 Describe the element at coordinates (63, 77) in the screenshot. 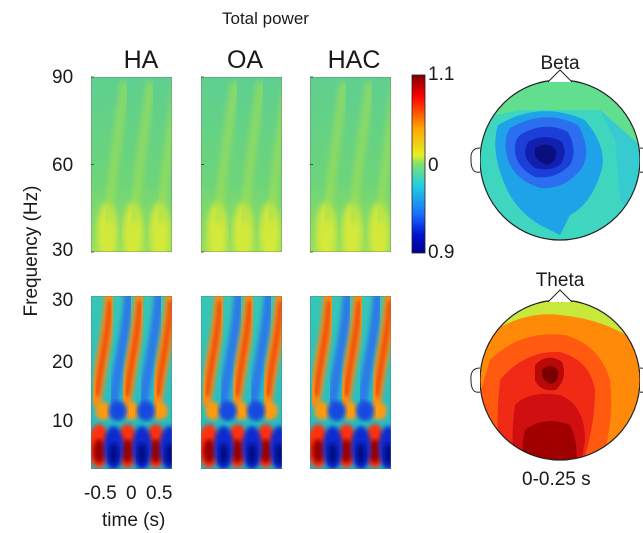

I see `y-tick-90: 90` at that location.